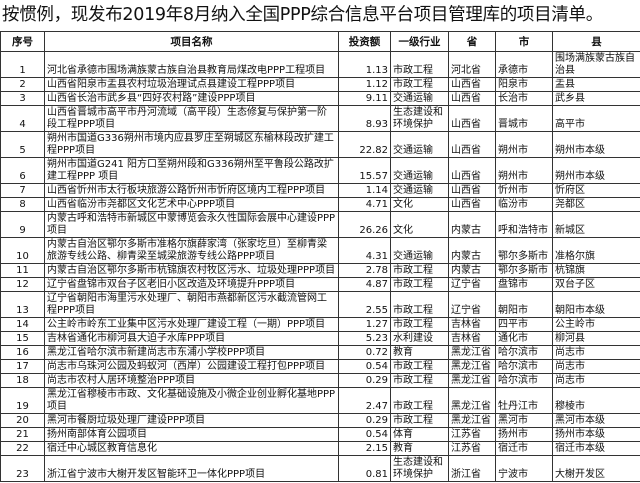 The height and width of the screenshot is (483, 640). What do you see at coordinates (191, 420) in the screenshot?
I see `cell-project-name: 黑河市餐厨垃圾处理厂建设PPP项目` at bounding box center [191, 420].